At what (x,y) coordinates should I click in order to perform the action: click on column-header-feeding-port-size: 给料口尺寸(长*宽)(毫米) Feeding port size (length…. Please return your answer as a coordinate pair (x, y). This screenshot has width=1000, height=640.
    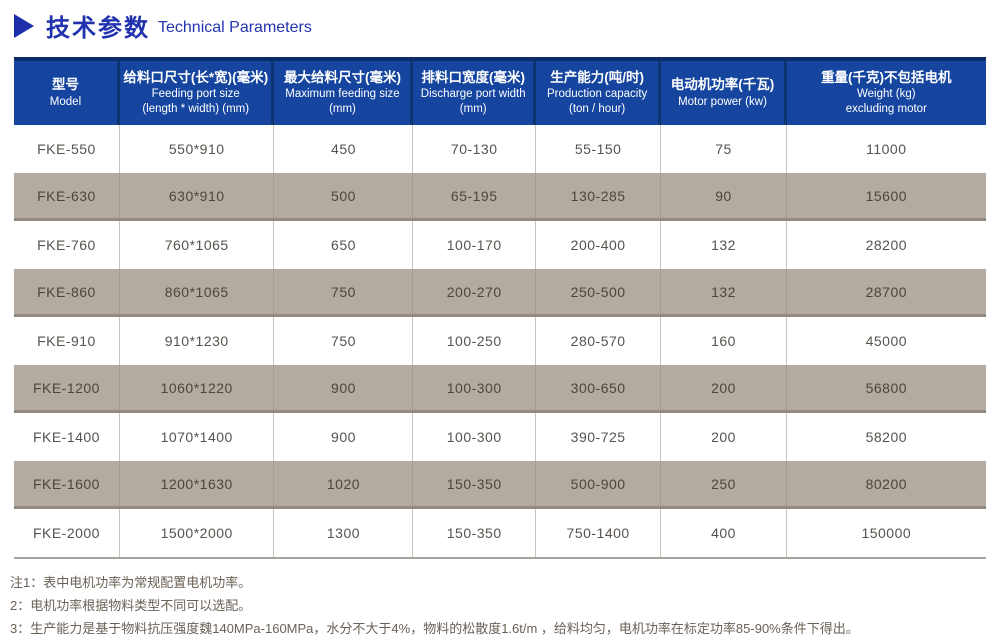
    Looking at the image, I should click on (197, 93).